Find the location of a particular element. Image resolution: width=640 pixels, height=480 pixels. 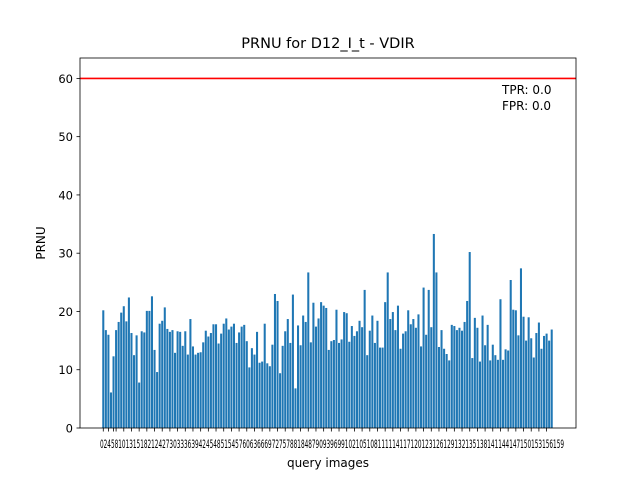

y-axis-ticks: 0 10 20 30 40 50 60 is located at coordinates (69, 254).